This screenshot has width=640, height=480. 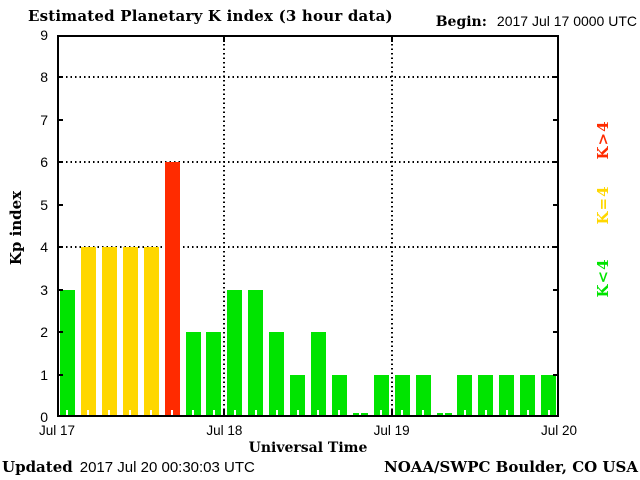 I want to click on updated-timestamp: Updated 2017 Jul 20 00:30:03 UTC, so click(x=128, y=467).